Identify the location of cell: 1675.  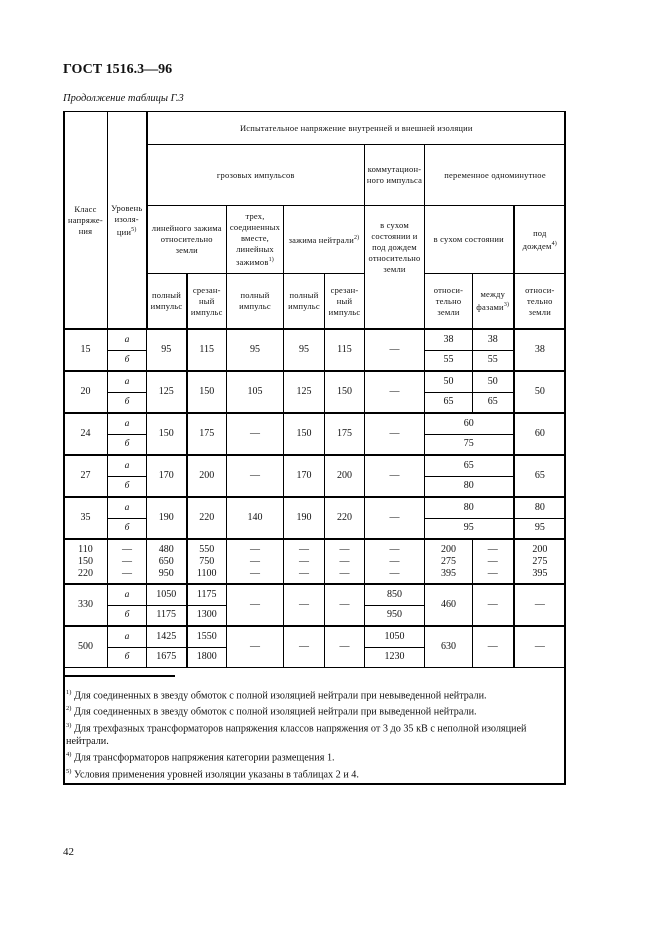
(166, 657).